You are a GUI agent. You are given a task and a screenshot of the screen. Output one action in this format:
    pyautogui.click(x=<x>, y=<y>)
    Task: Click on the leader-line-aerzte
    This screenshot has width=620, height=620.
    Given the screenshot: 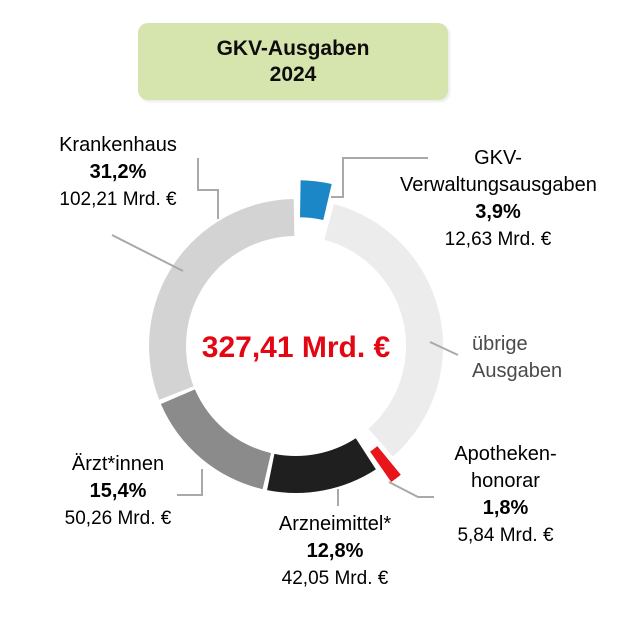 What is the action you would take?
    pyautogui.click(x=190, y=482)
    